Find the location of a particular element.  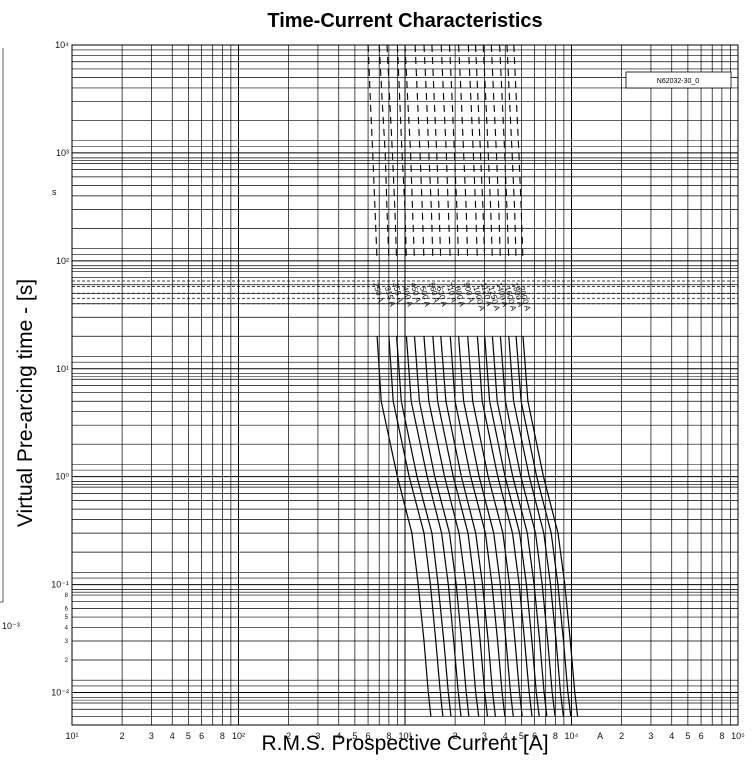

y-tick-label: 10² is located at coordinates (62, 261).